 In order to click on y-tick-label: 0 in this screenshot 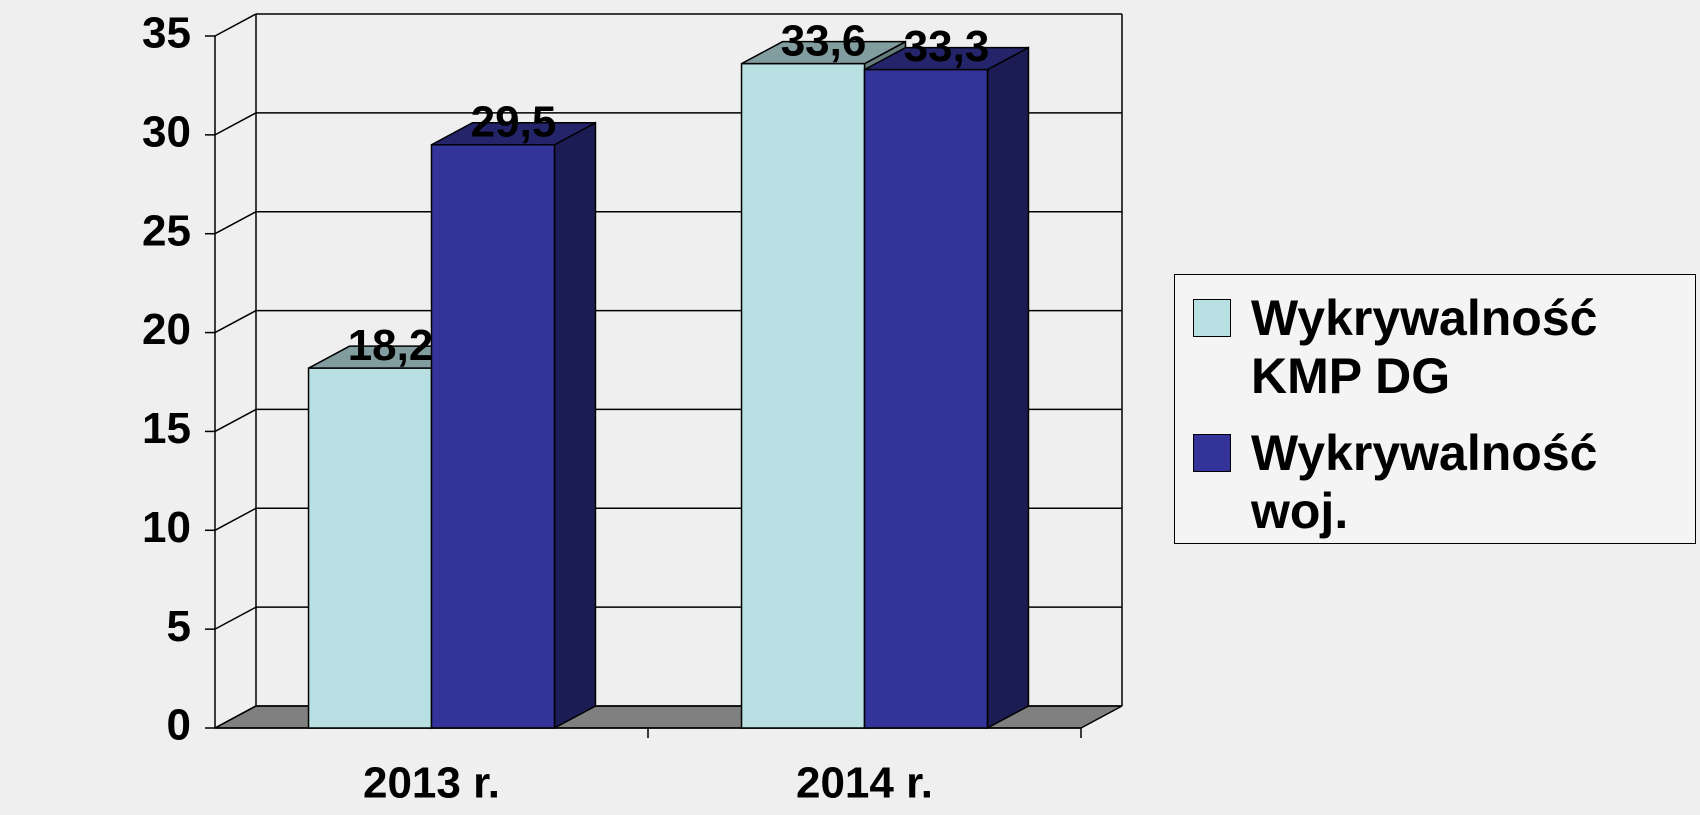, I will do `click(179, 725)`.